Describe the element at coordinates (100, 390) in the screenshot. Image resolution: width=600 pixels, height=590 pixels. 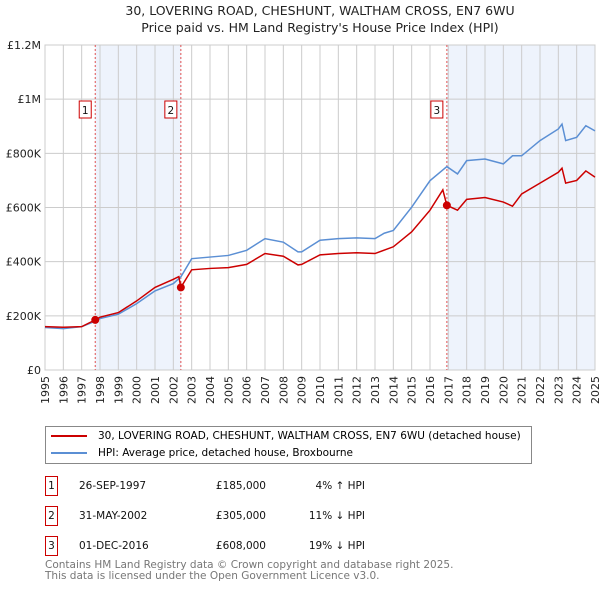
I see `x-tick-label: 1998` at that location.